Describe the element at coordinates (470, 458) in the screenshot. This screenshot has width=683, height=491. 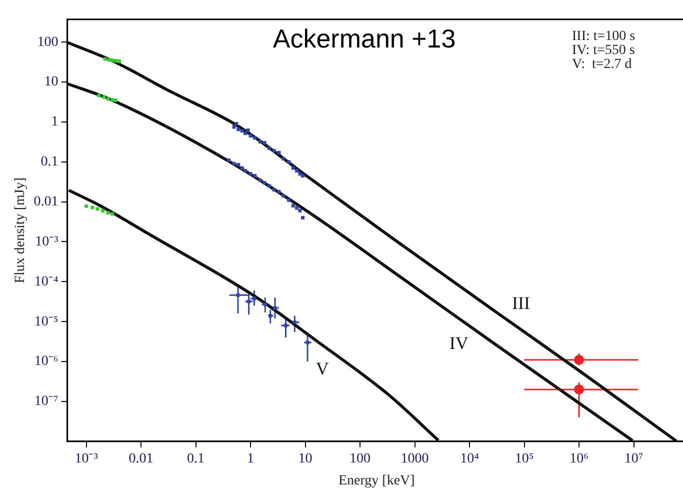
I see `x-tick-label: 10⁴` at that location.